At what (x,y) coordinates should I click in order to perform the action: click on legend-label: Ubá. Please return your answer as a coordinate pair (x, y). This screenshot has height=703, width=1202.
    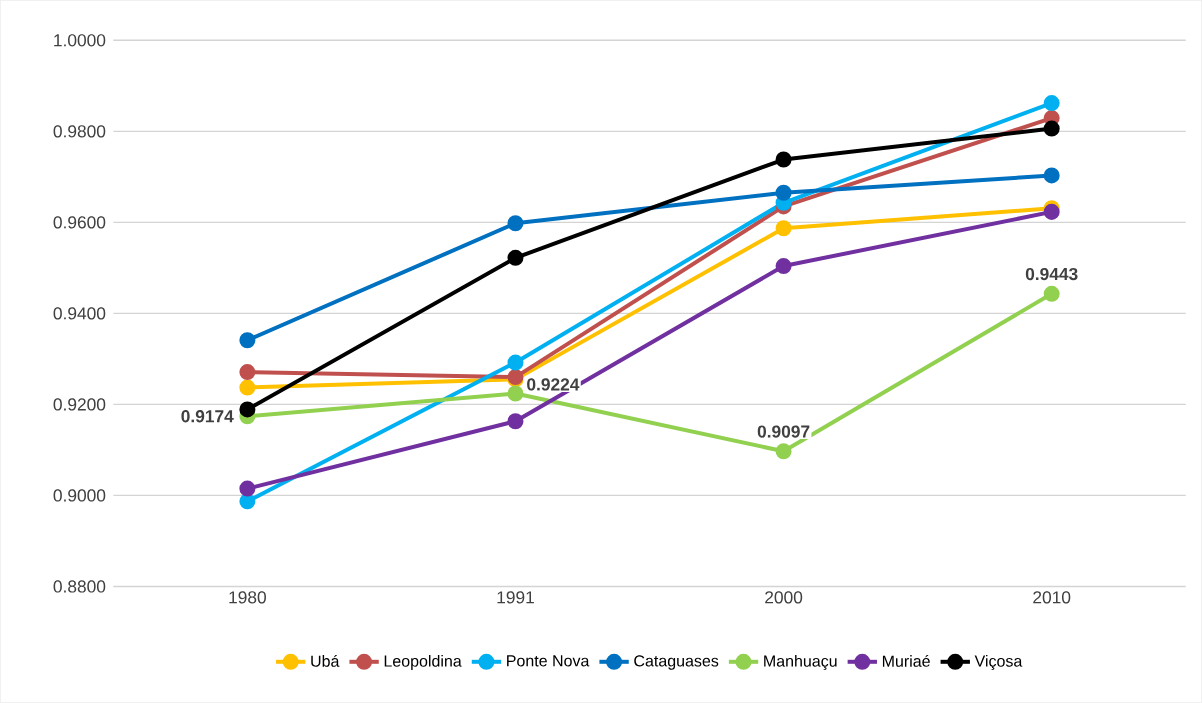
    Looking at the image, I should click on (325, 661).